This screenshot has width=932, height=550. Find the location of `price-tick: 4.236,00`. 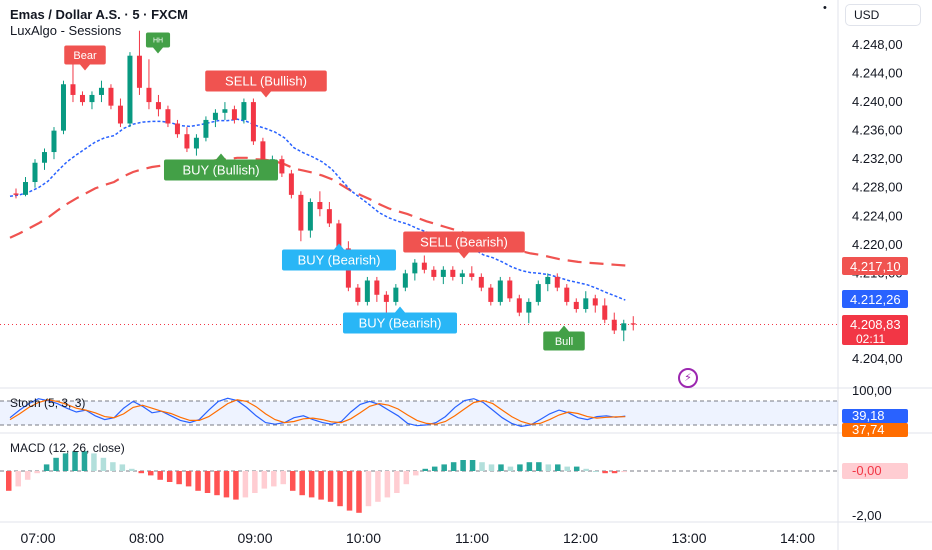

price-tick: 4.236,00 is located at coordinates (877, 130).